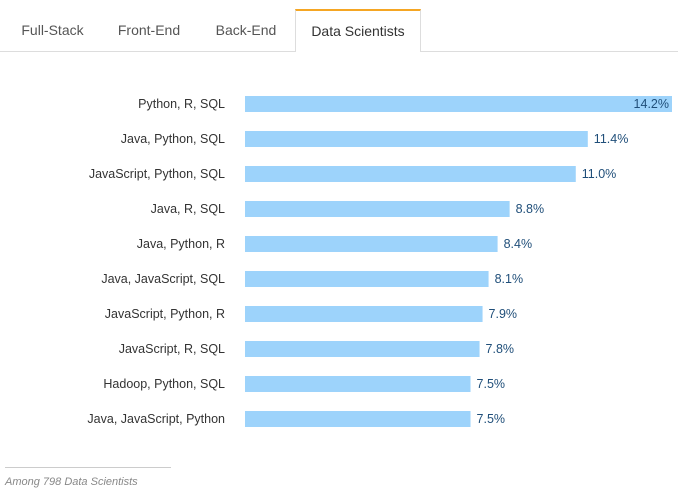 The width and height of the screenshot is (678, 499). What do you see at coordinates (181, 104) in the screenshot?
I see `category-label: Python, R, SQL` at bounding box center [181, 104].